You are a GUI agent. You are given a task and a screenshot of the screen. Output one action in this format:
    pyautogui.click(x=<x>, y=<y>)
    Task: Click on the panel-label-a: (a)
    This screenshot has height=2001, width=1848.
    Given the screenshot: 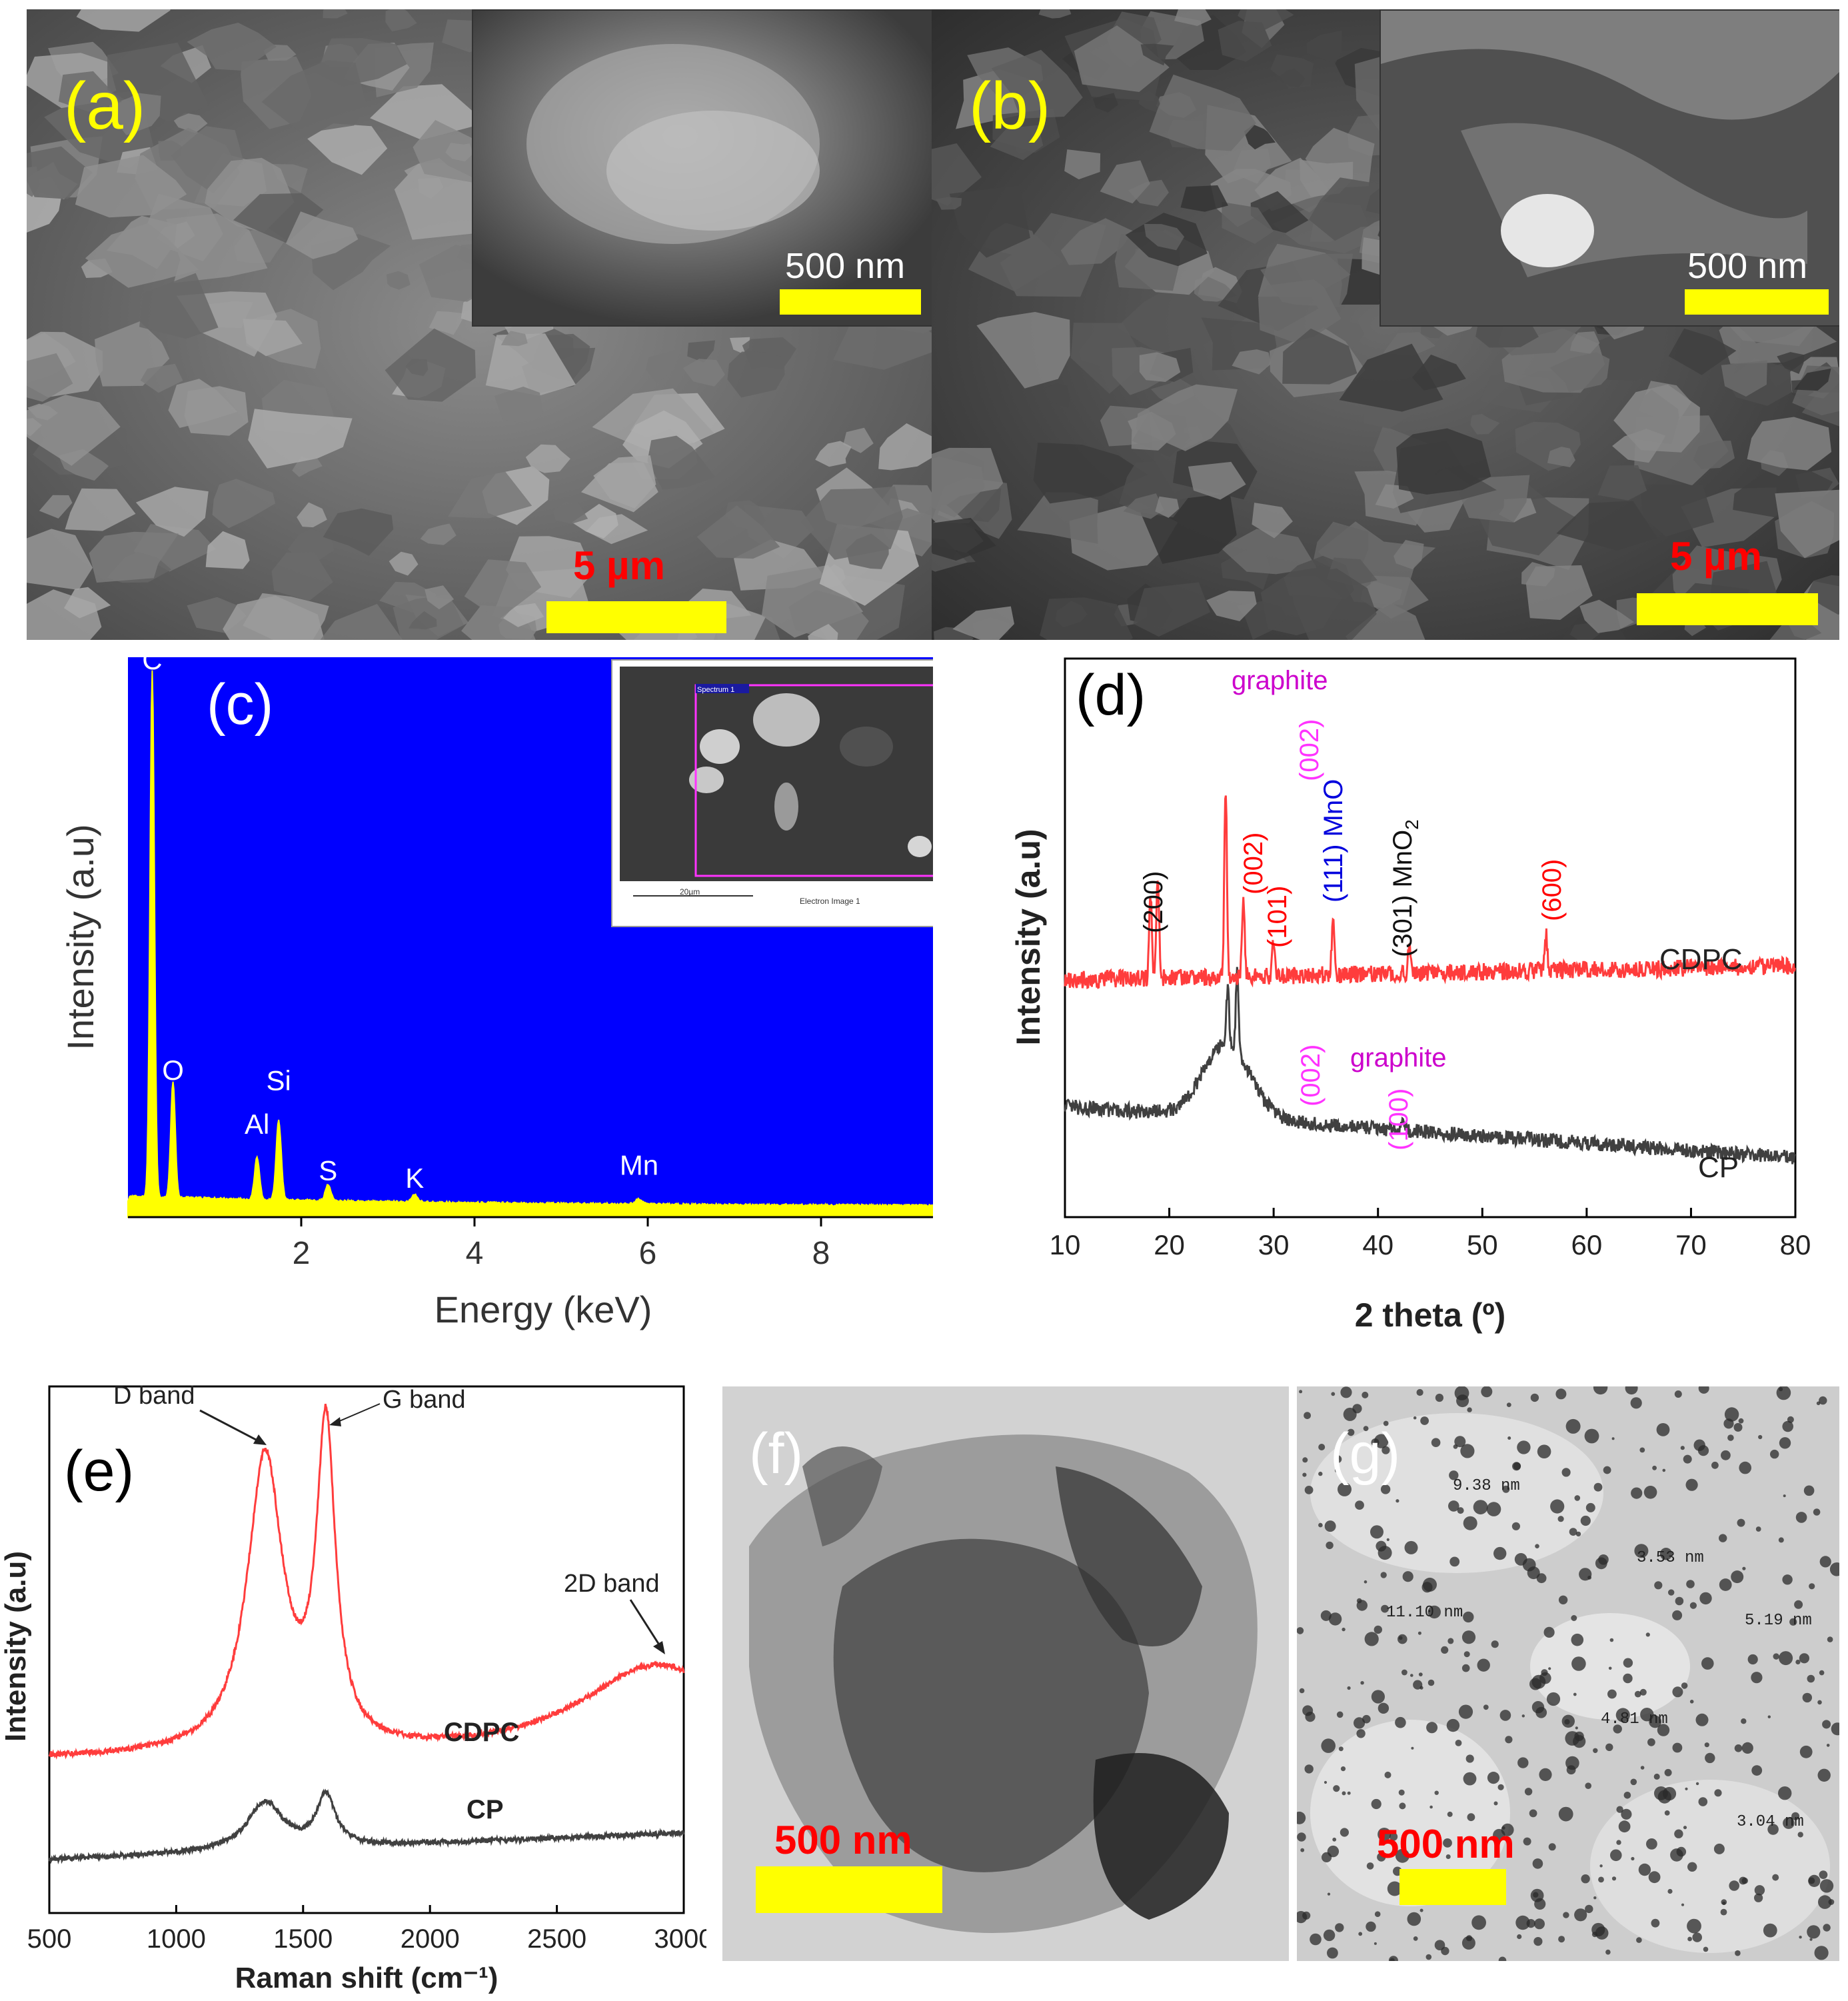 What is the action you would take?
    pyautogui.click(x=105, y=106)
    